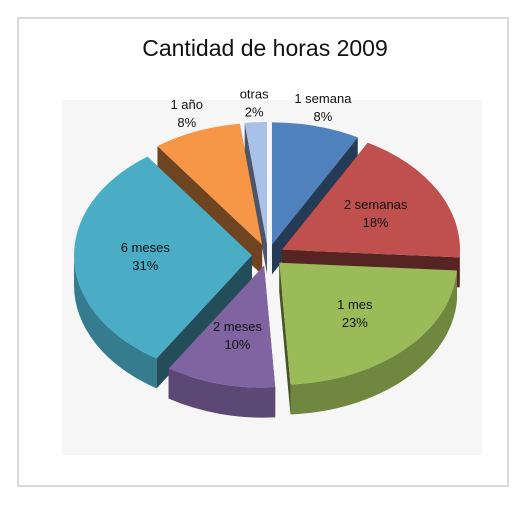  What do you see at coordinates (238, 326) in the screenshot?
I see `slice-label: 2 meses` at bounding box center [238, 326].